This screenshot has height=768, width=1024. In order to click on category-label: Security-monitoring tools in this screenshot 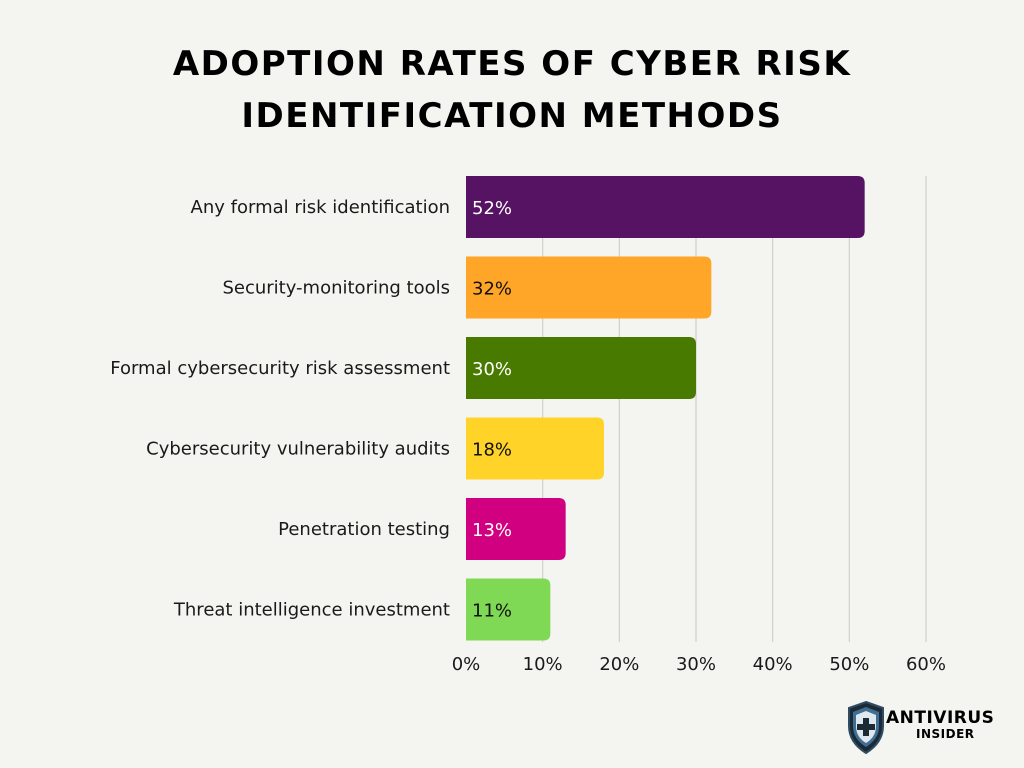, I will do `click(336, 288)`.